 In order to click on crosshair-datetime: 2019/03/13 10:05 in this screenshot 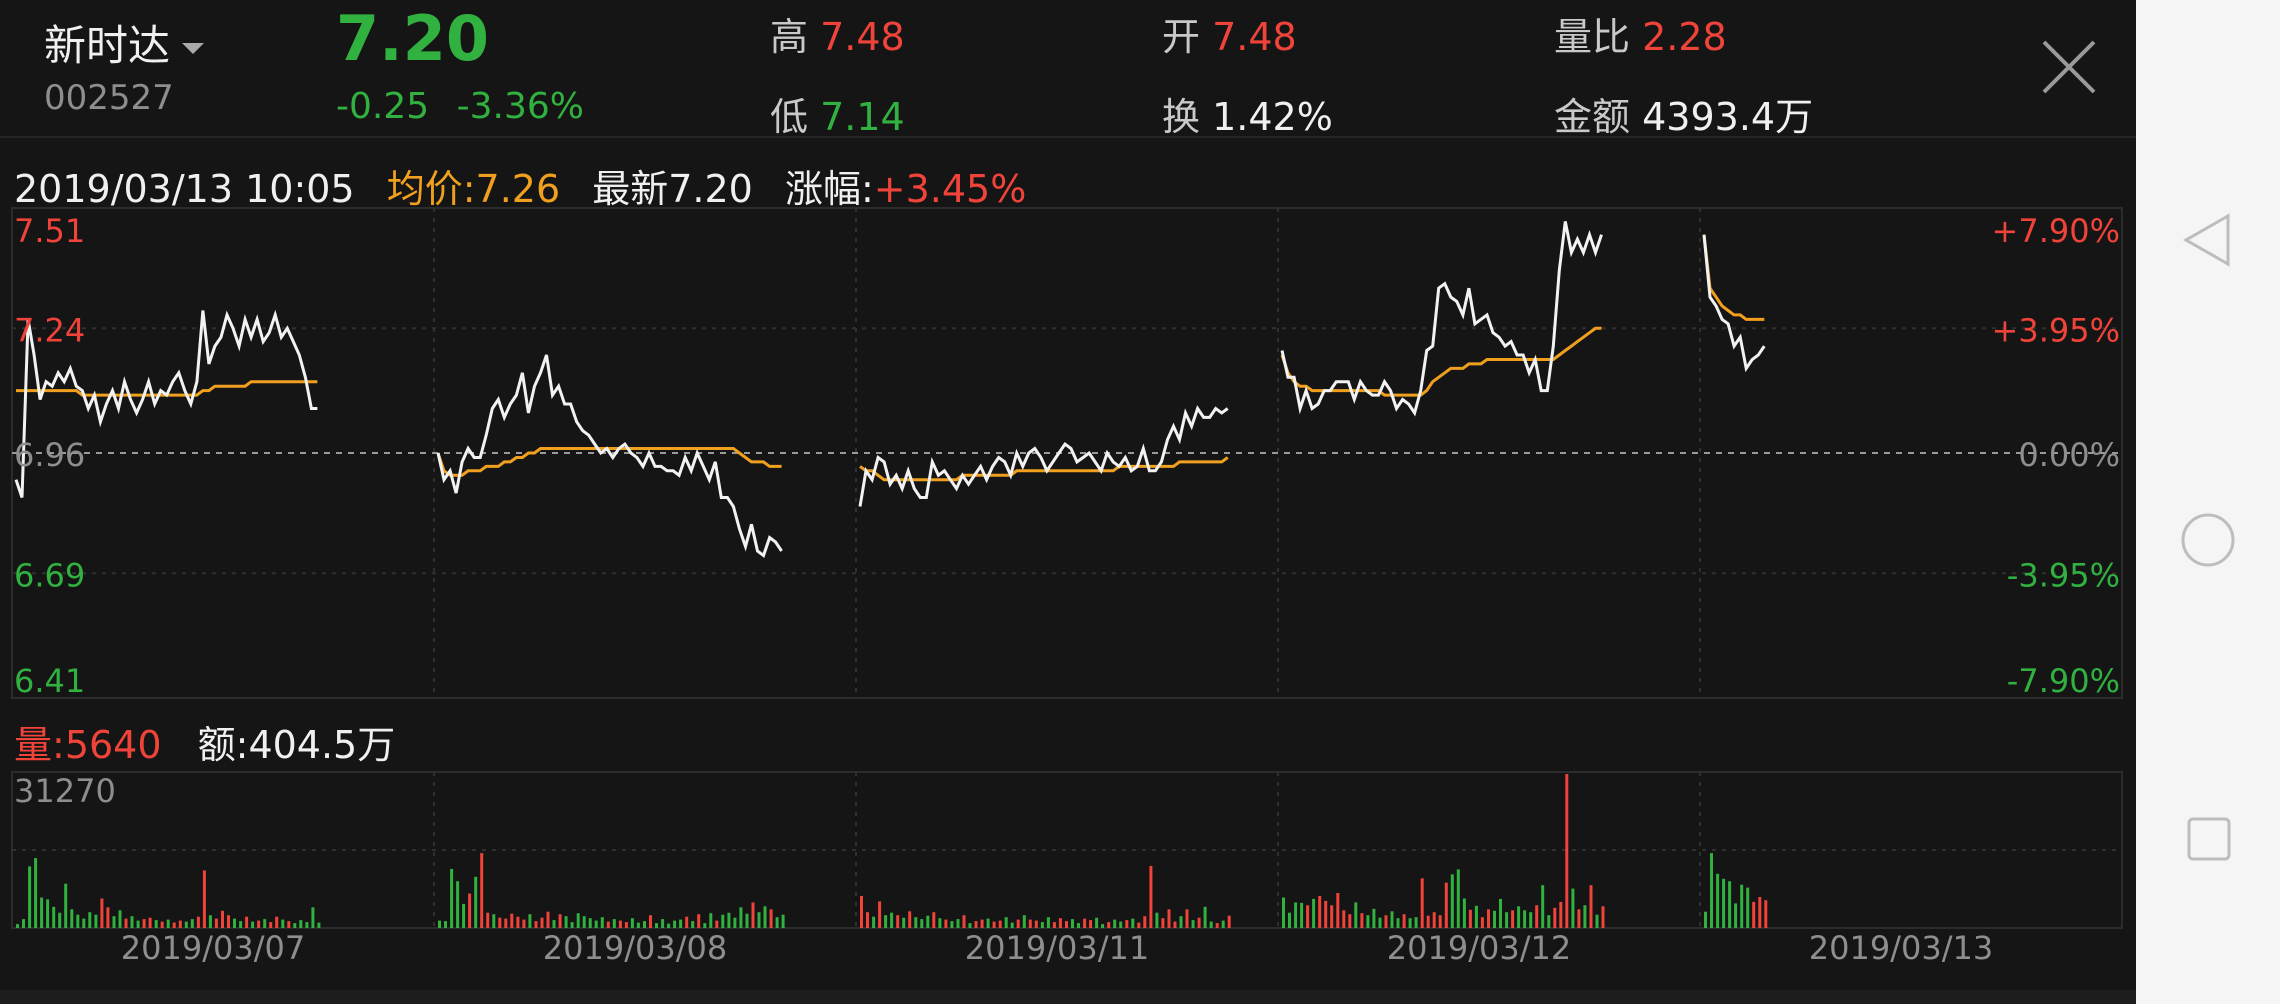, I will do `click(184, 189)`.